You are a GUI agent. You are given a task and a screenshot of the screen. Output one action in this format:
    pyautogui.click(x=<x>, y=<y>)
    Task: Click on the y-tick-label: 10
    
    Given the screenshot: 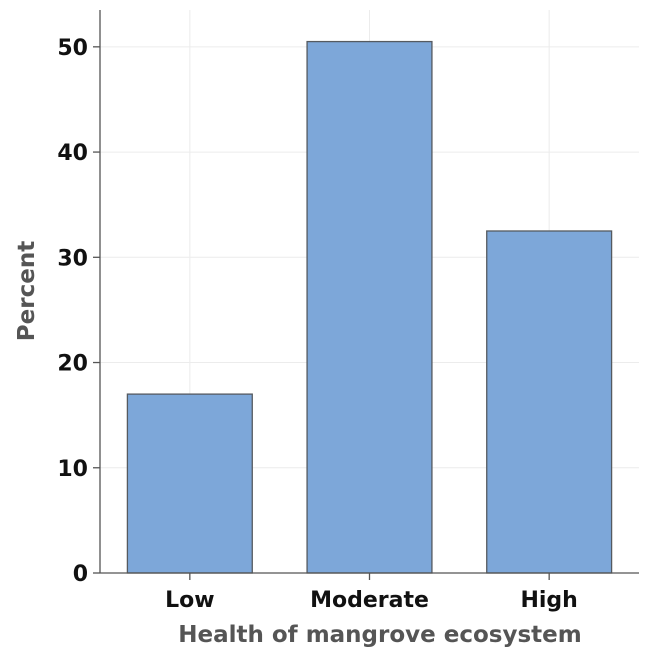 What is the action you would take?
    pyautogui.click(x=72, y=469)
    